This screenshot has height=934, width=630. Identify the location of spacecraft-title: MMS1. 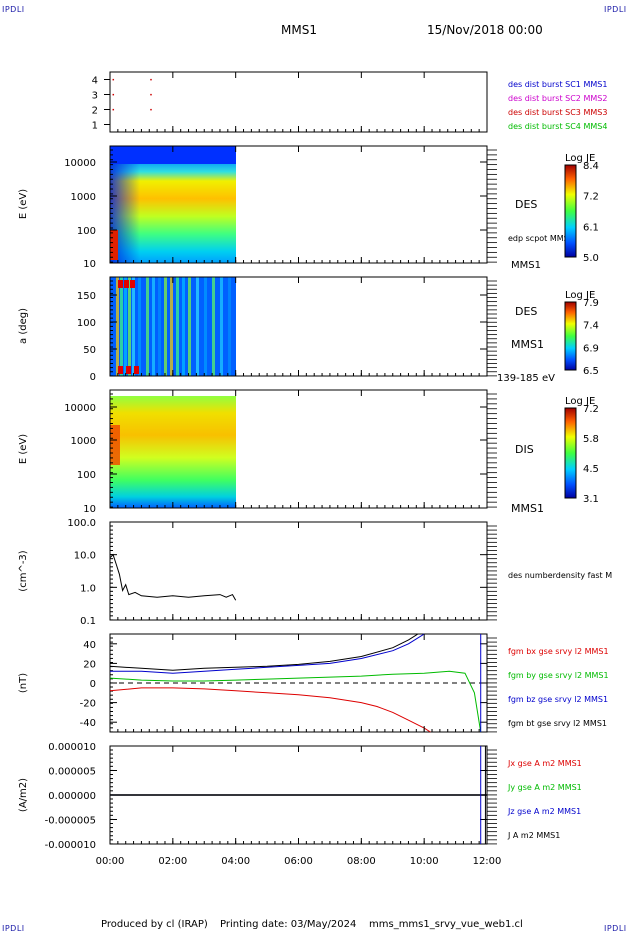
(299, 30).